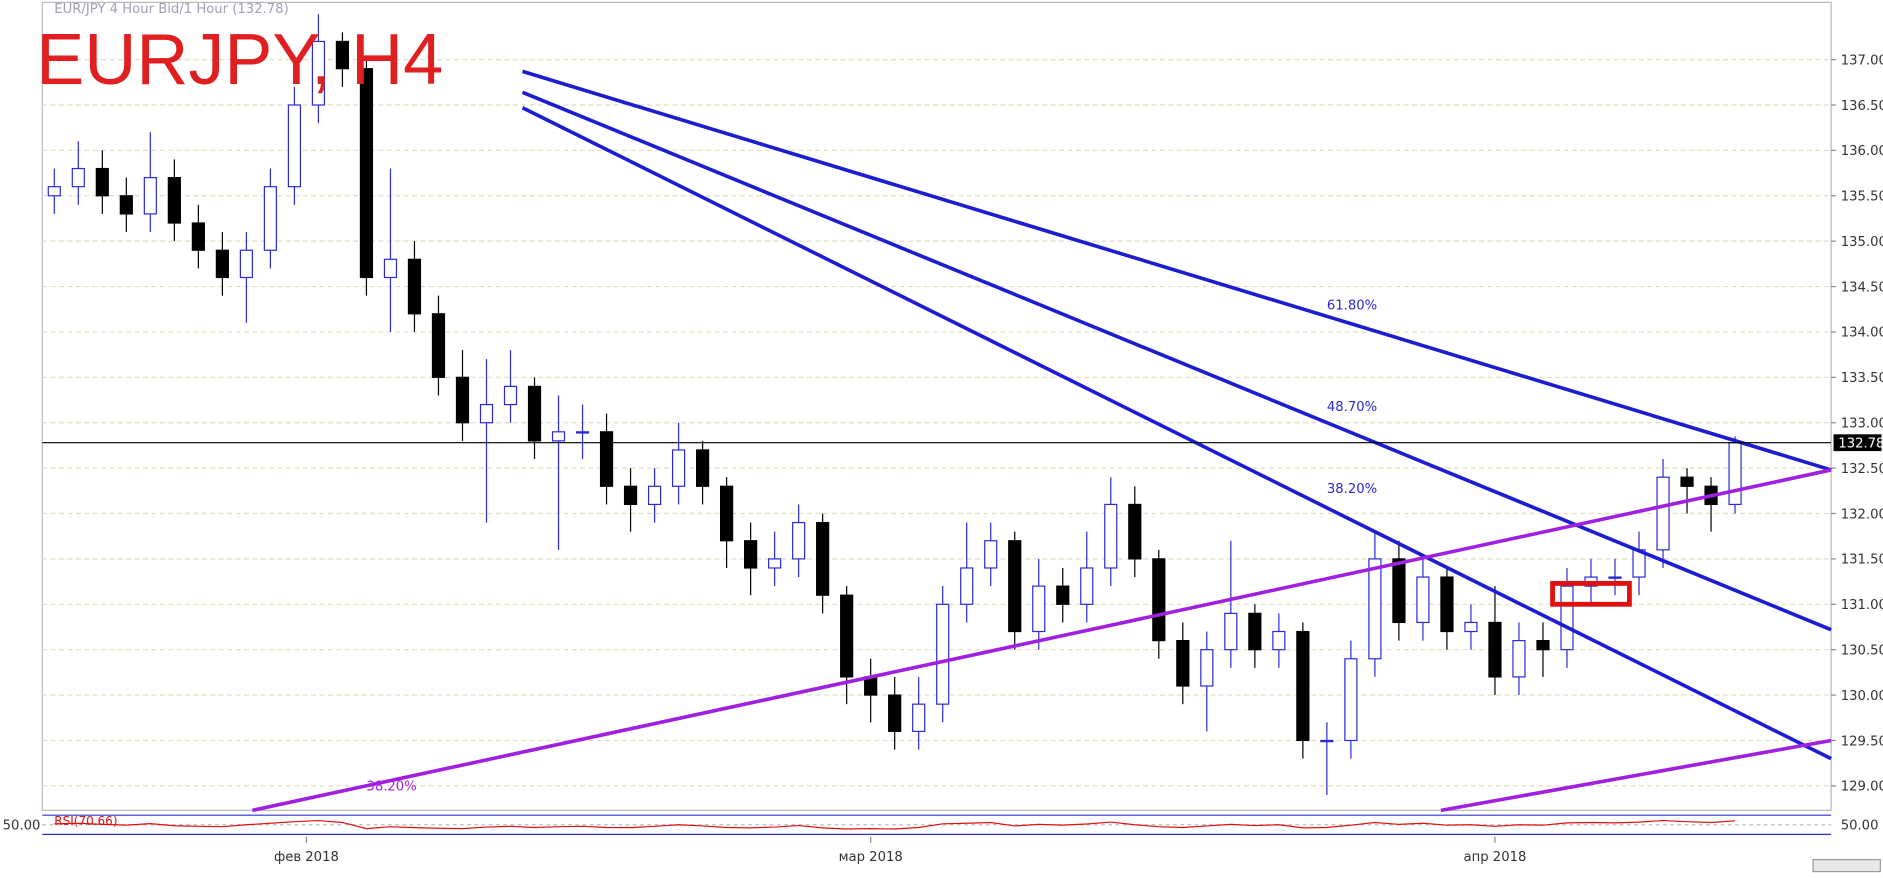  I want to click on rsi-level-label: 50.00, so click(22, 826).